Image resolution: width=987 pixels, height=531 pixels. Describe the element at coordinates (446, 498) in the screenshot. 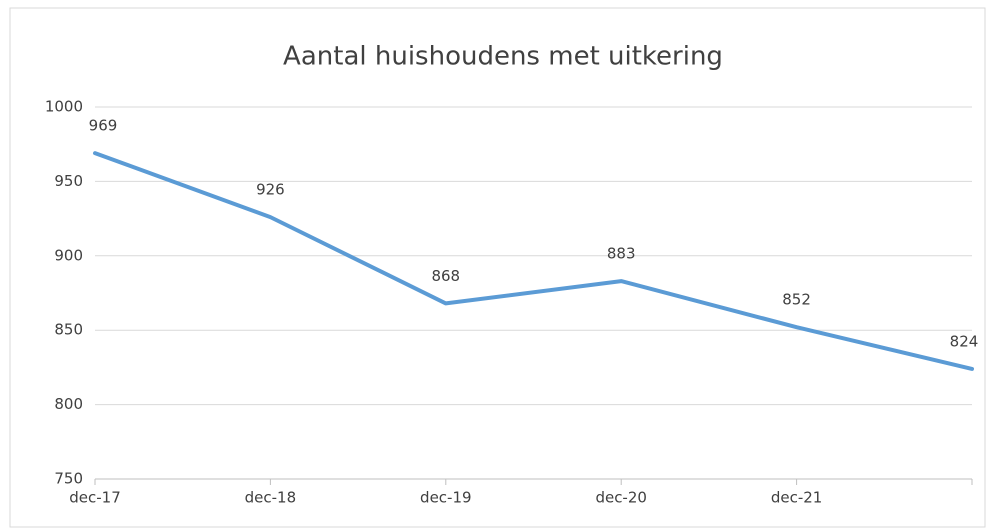

I see `x-tick-label: dec-19` at that location.